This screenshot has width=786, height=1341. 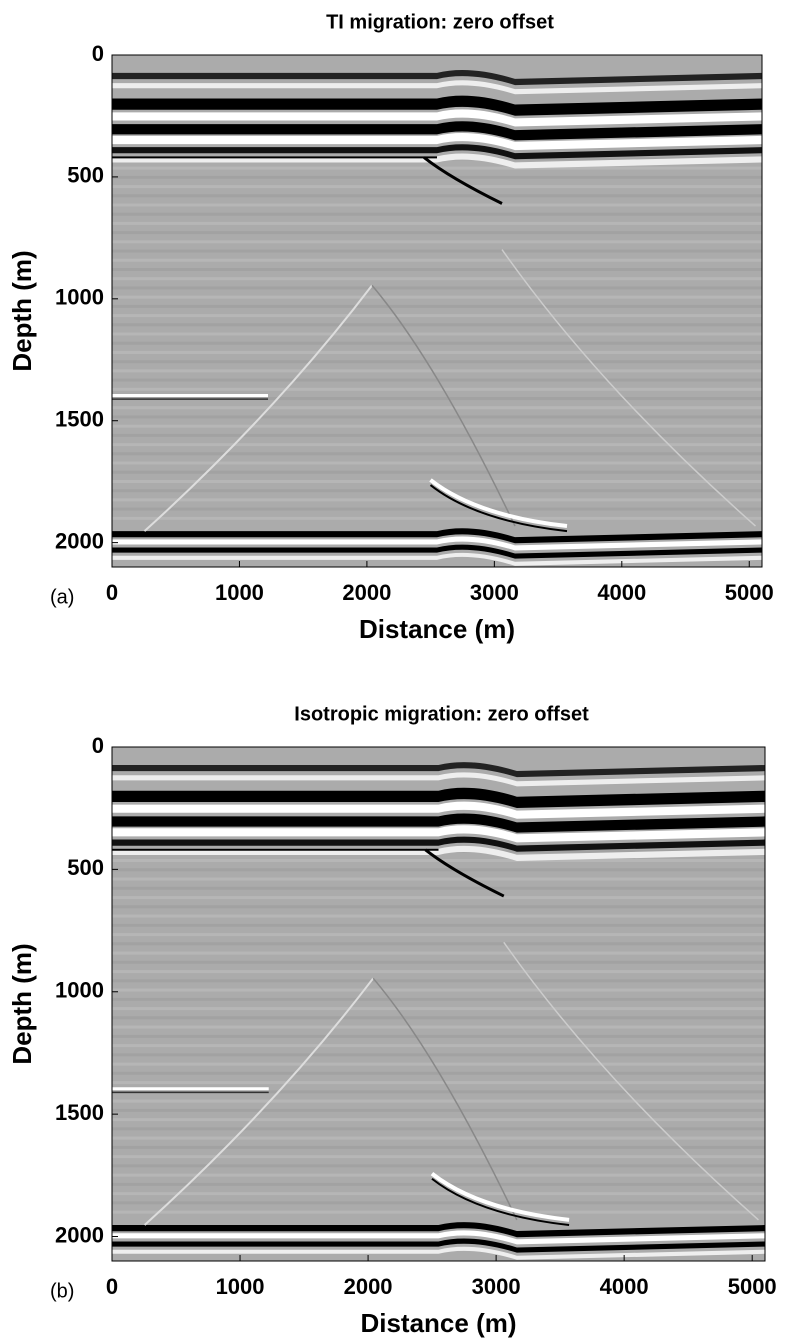 What do you see at coordinates (239, 592) in the screenshot?
I see `x-tick-label: 1000` at bounding box center [239, 592].